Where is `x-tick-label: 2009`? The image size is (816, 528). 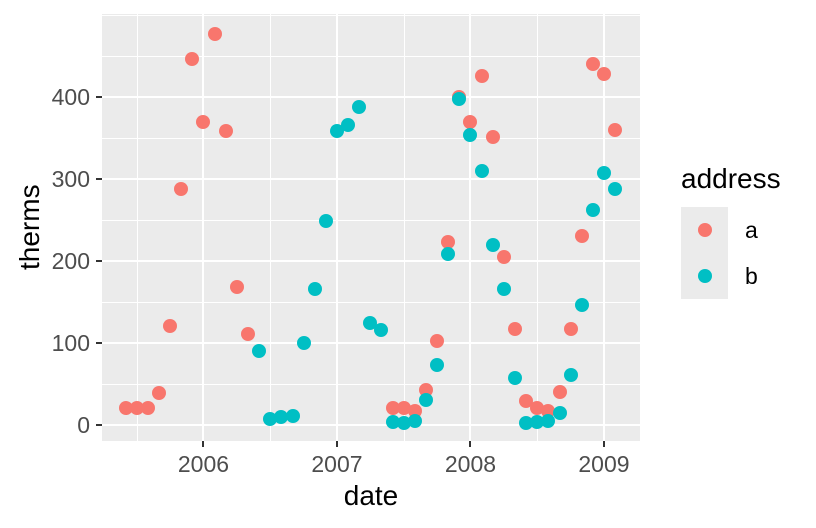
x-tick-label: 2009 is located at coordinates (604, 464).